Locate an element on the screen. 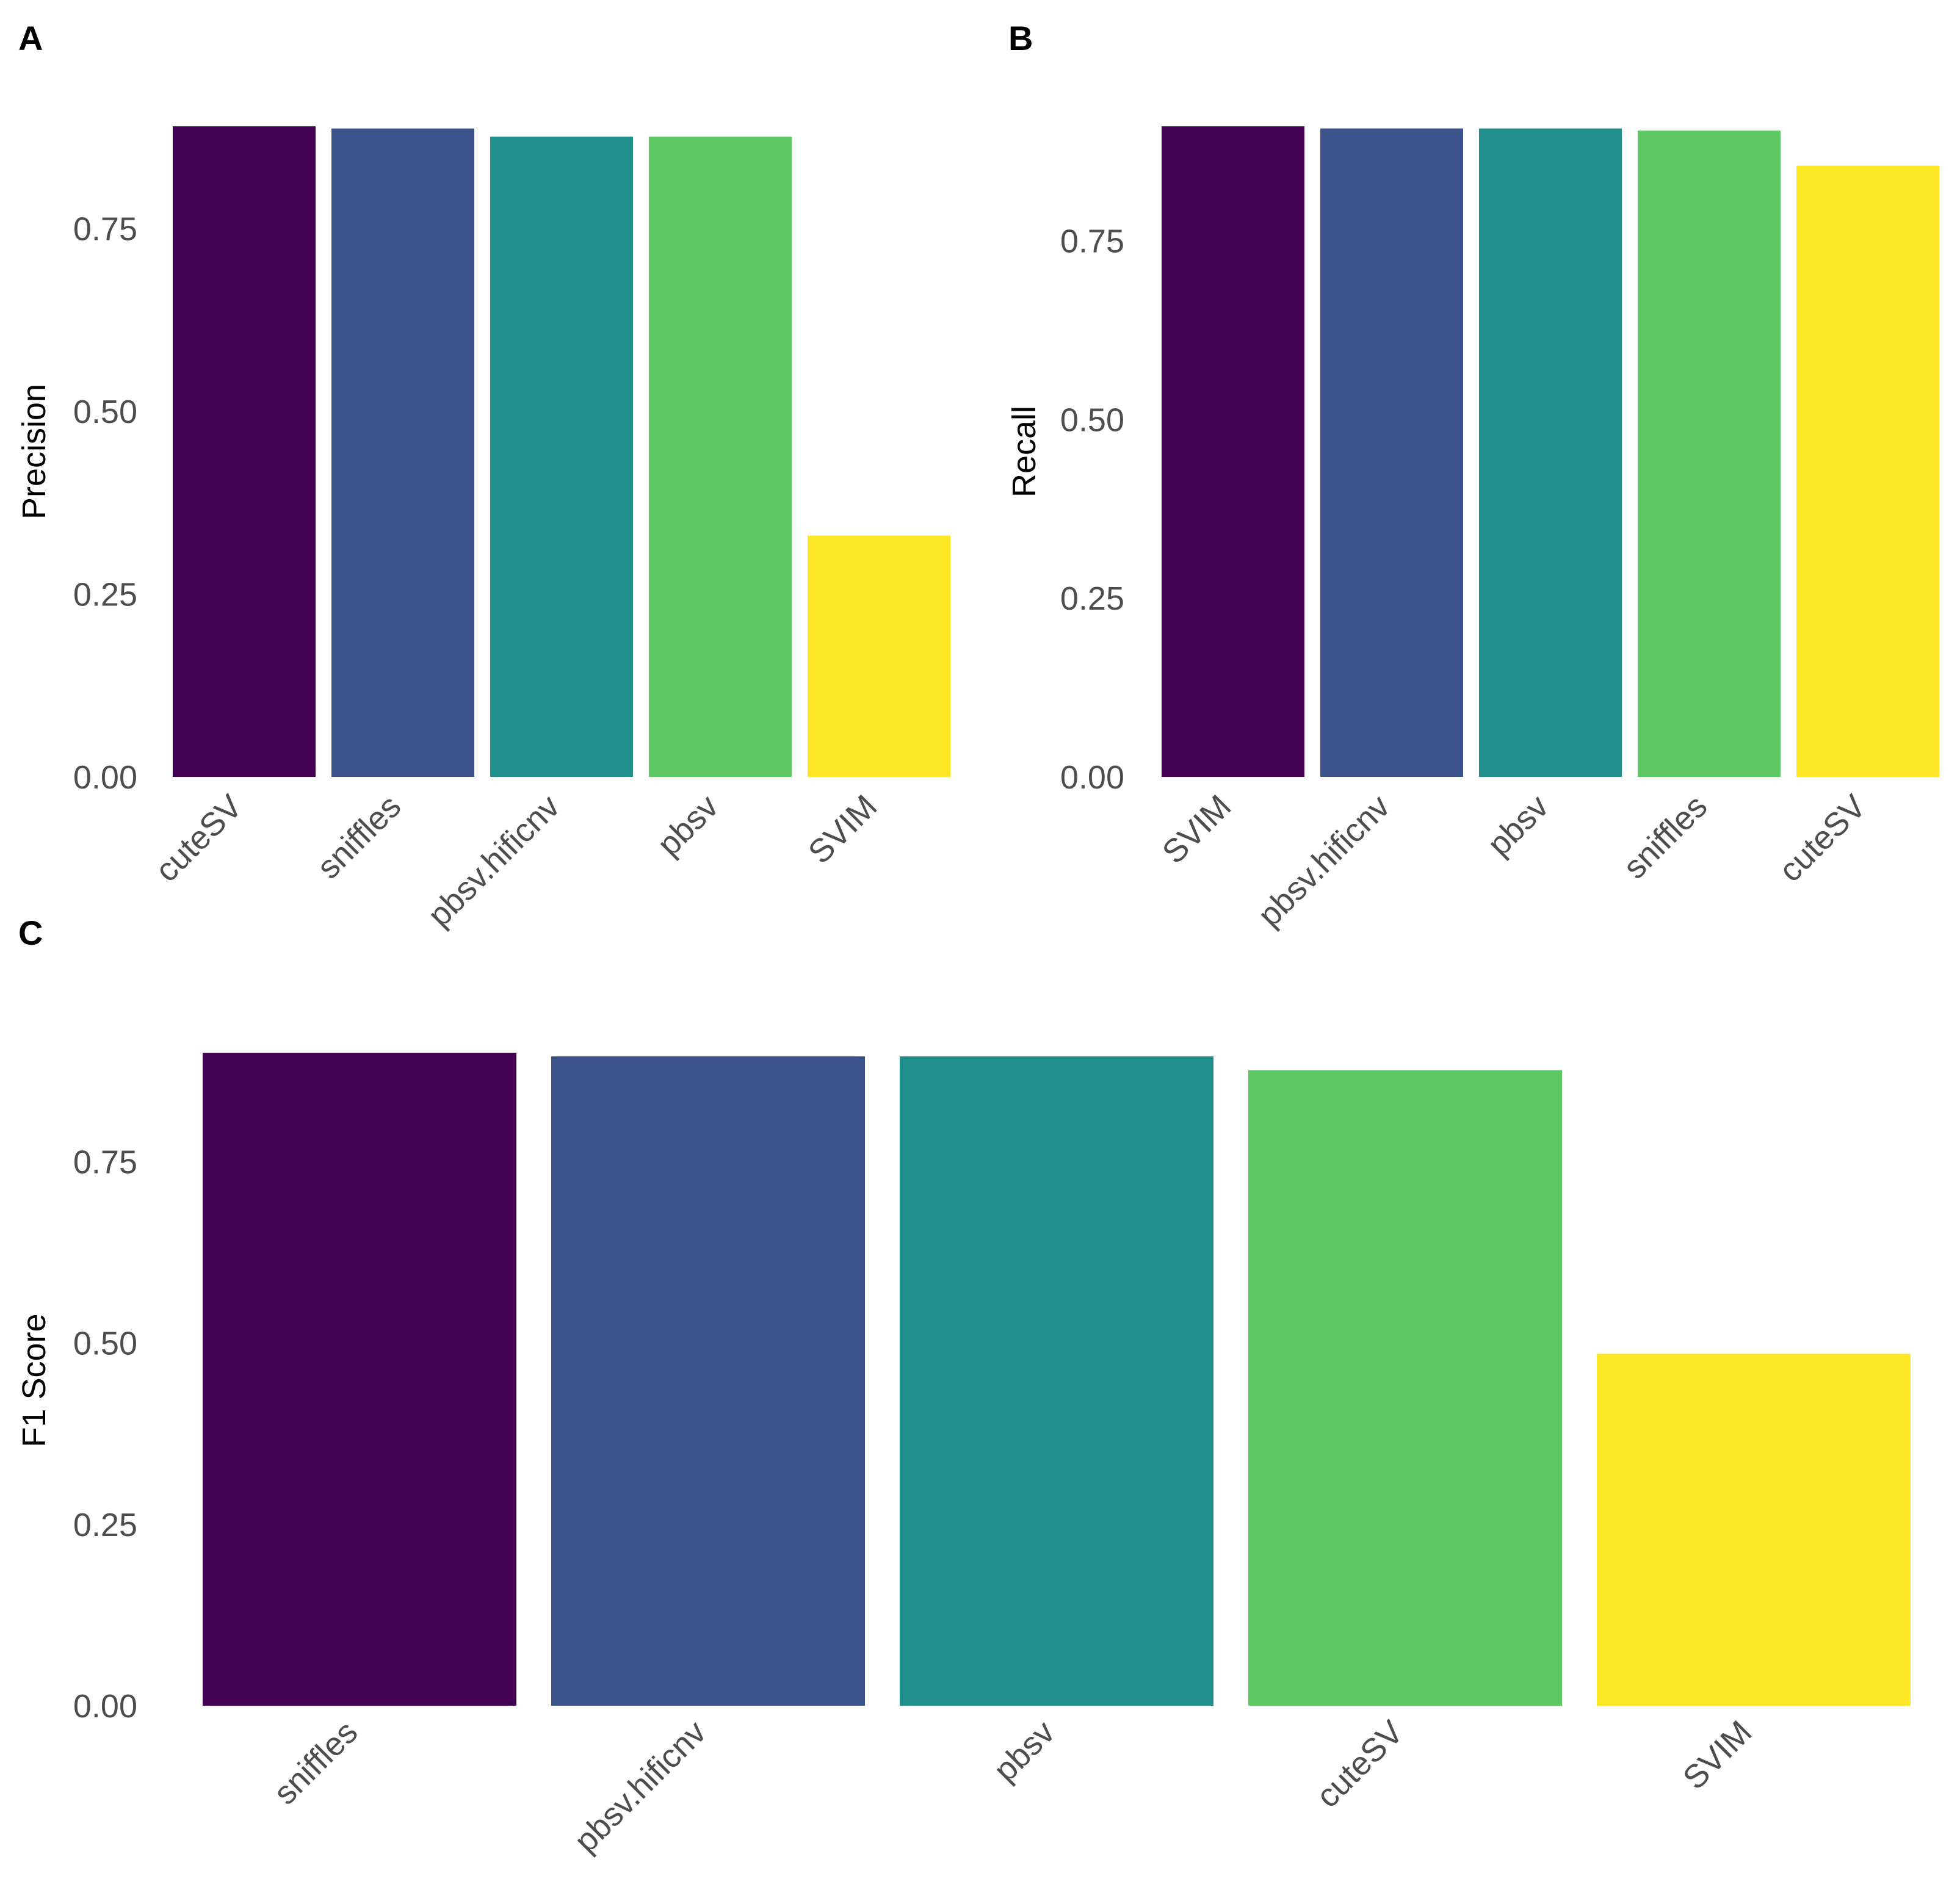 Image resolution: width=1960 pixels, height=1901 pixels. panel-letter-a: A is located at coordinates (31, 38).